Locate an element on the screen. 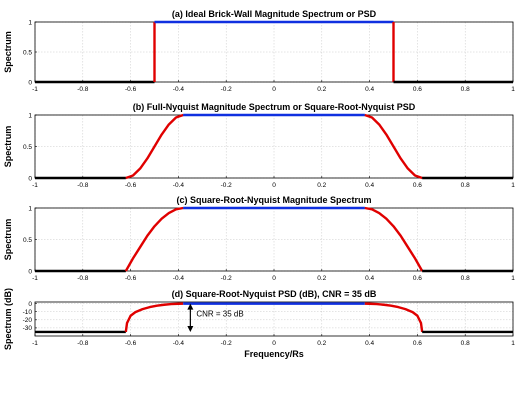 This screenshot has height=402, width=530. cnr-annotation: CNR = 35 dB is located at coordinates (219, 313).